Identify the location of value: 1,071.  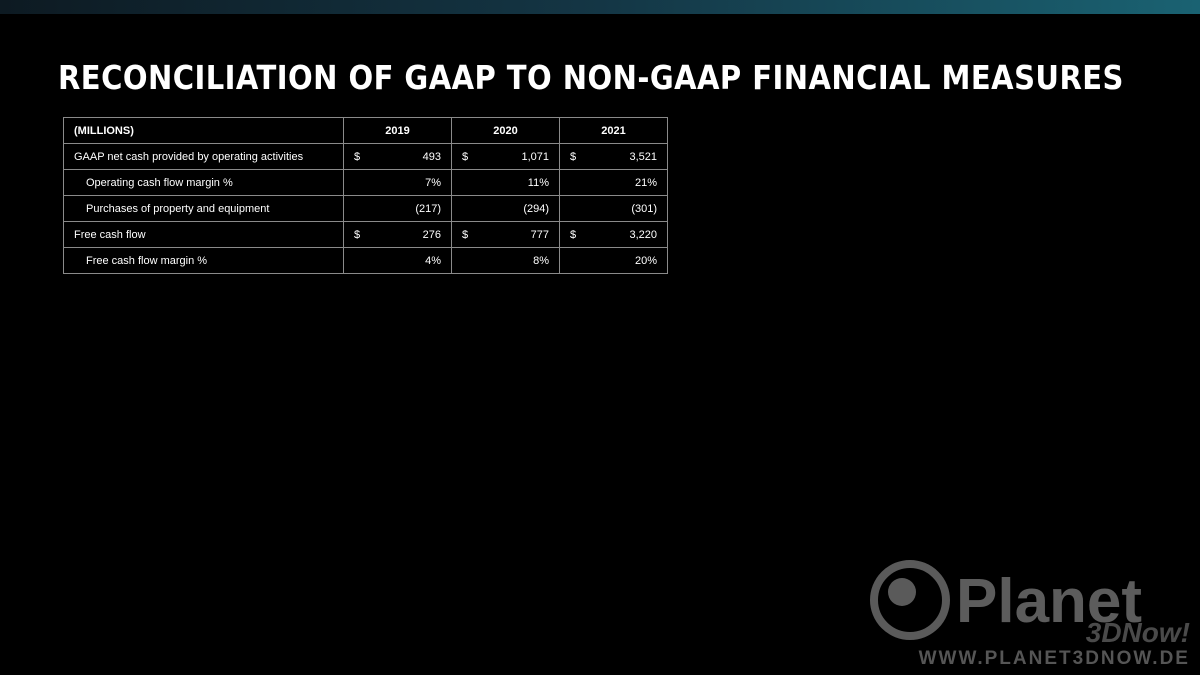
(535, 156).